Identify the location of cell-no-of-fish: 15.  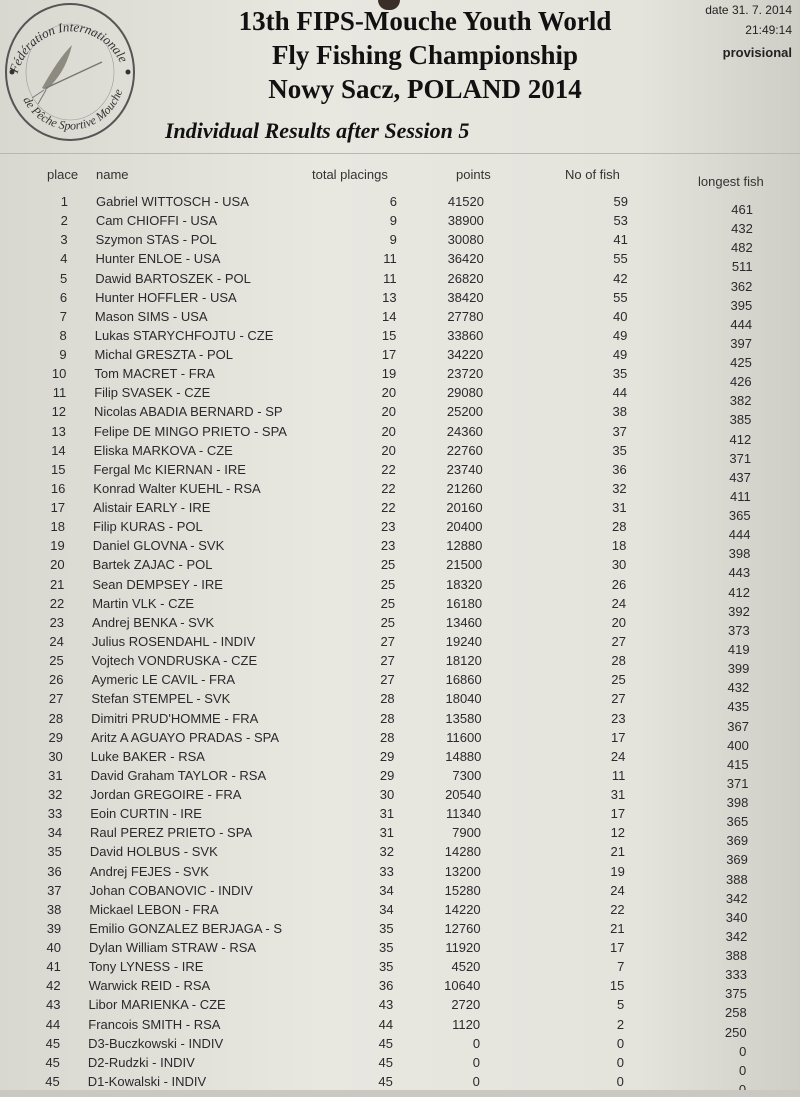
(617, 986).